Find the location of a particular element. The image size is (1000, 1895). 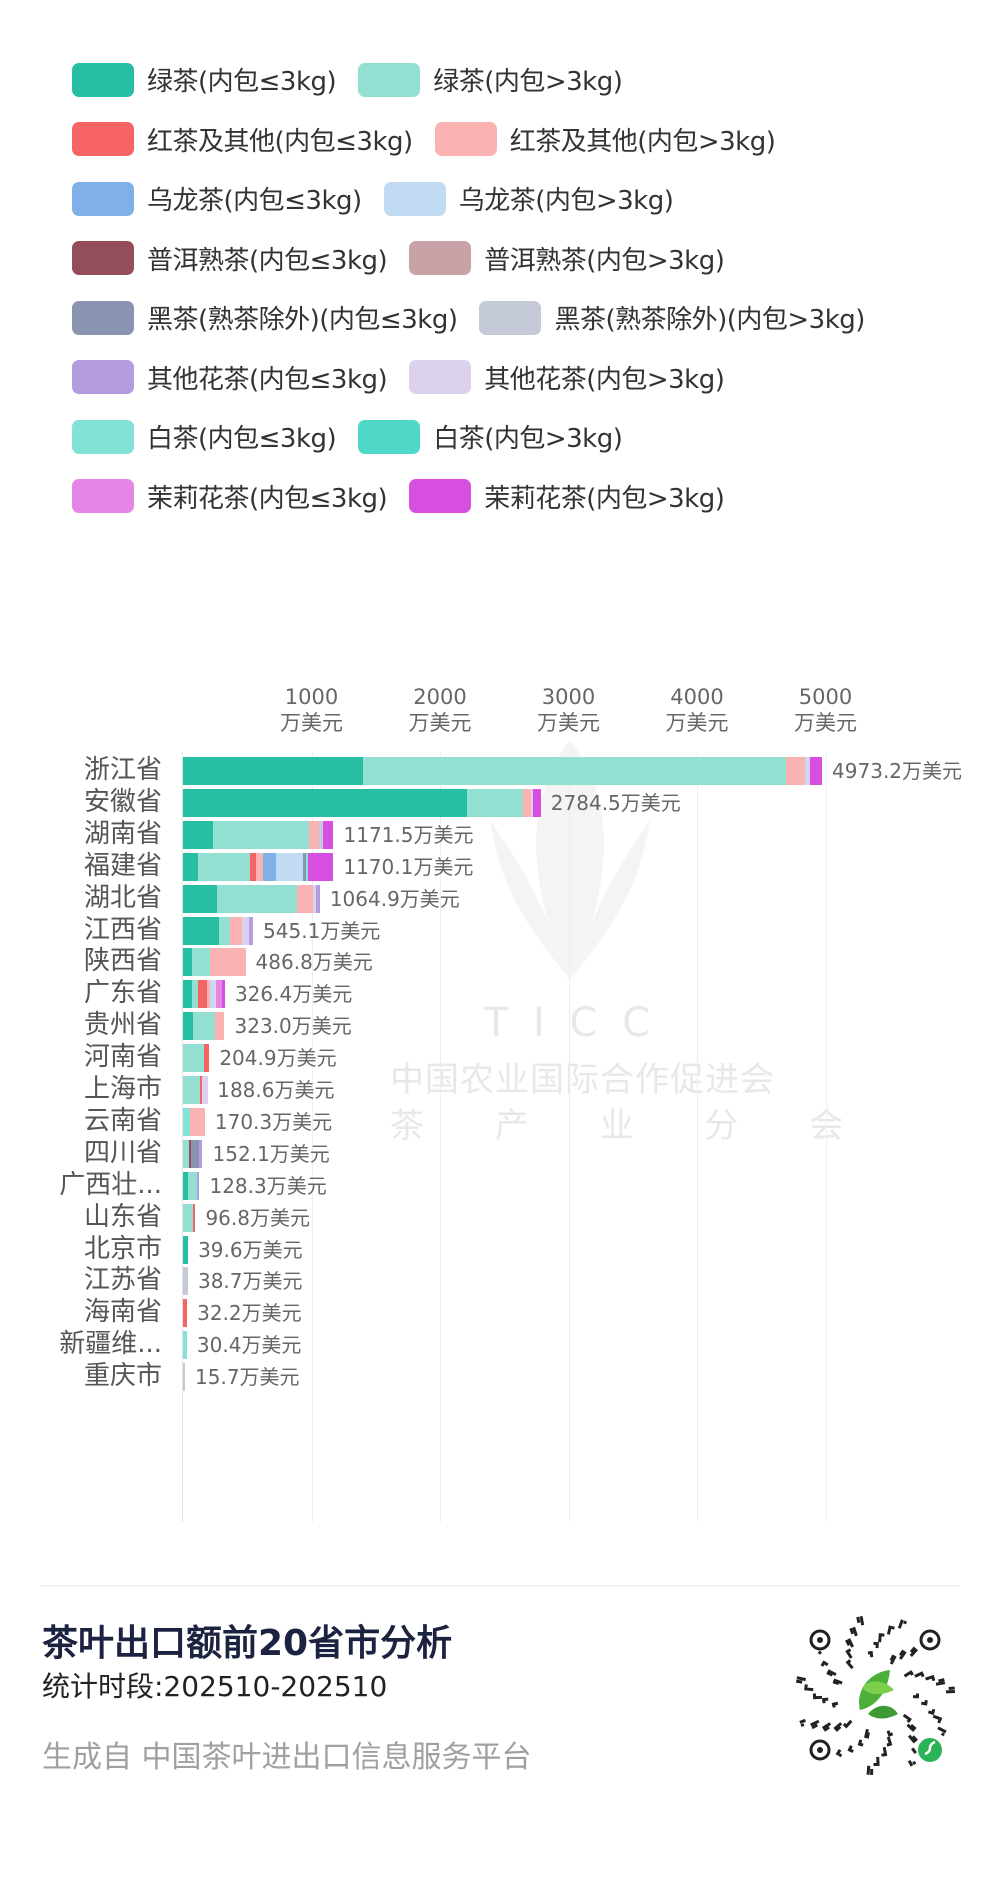

legend-item: 白茶(内包≤3kg) is located at coordinates (204, 436).